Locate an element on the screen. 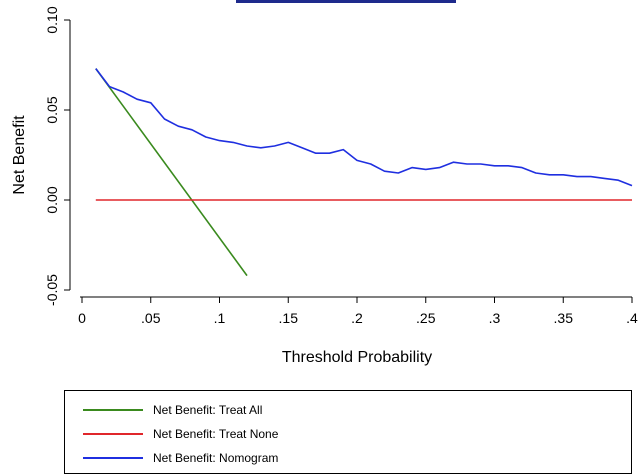 This screenshot has width=643, height=474. x-tick-label: .35 is located at coordinates (564, 318).